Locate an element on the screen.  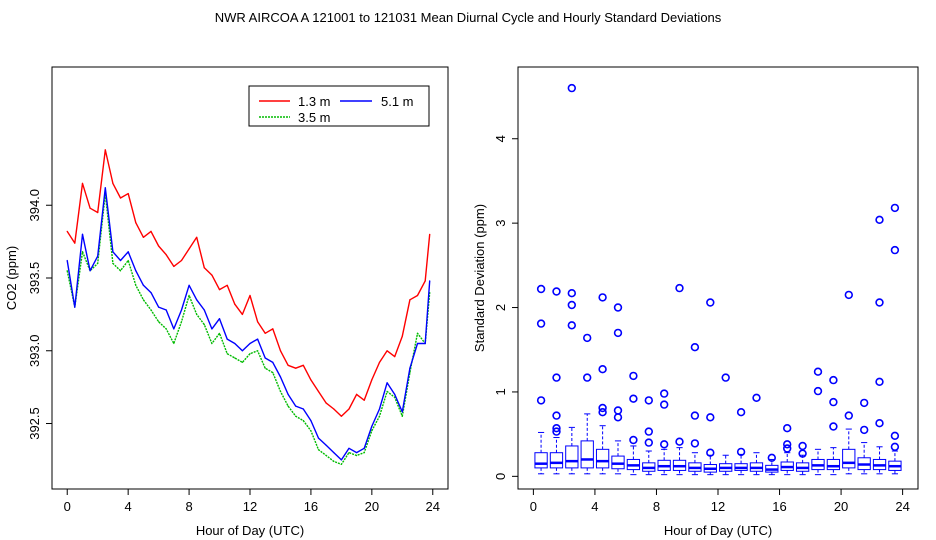
right-x-tick-label-8: 8 is located at coordinates (656, 506).